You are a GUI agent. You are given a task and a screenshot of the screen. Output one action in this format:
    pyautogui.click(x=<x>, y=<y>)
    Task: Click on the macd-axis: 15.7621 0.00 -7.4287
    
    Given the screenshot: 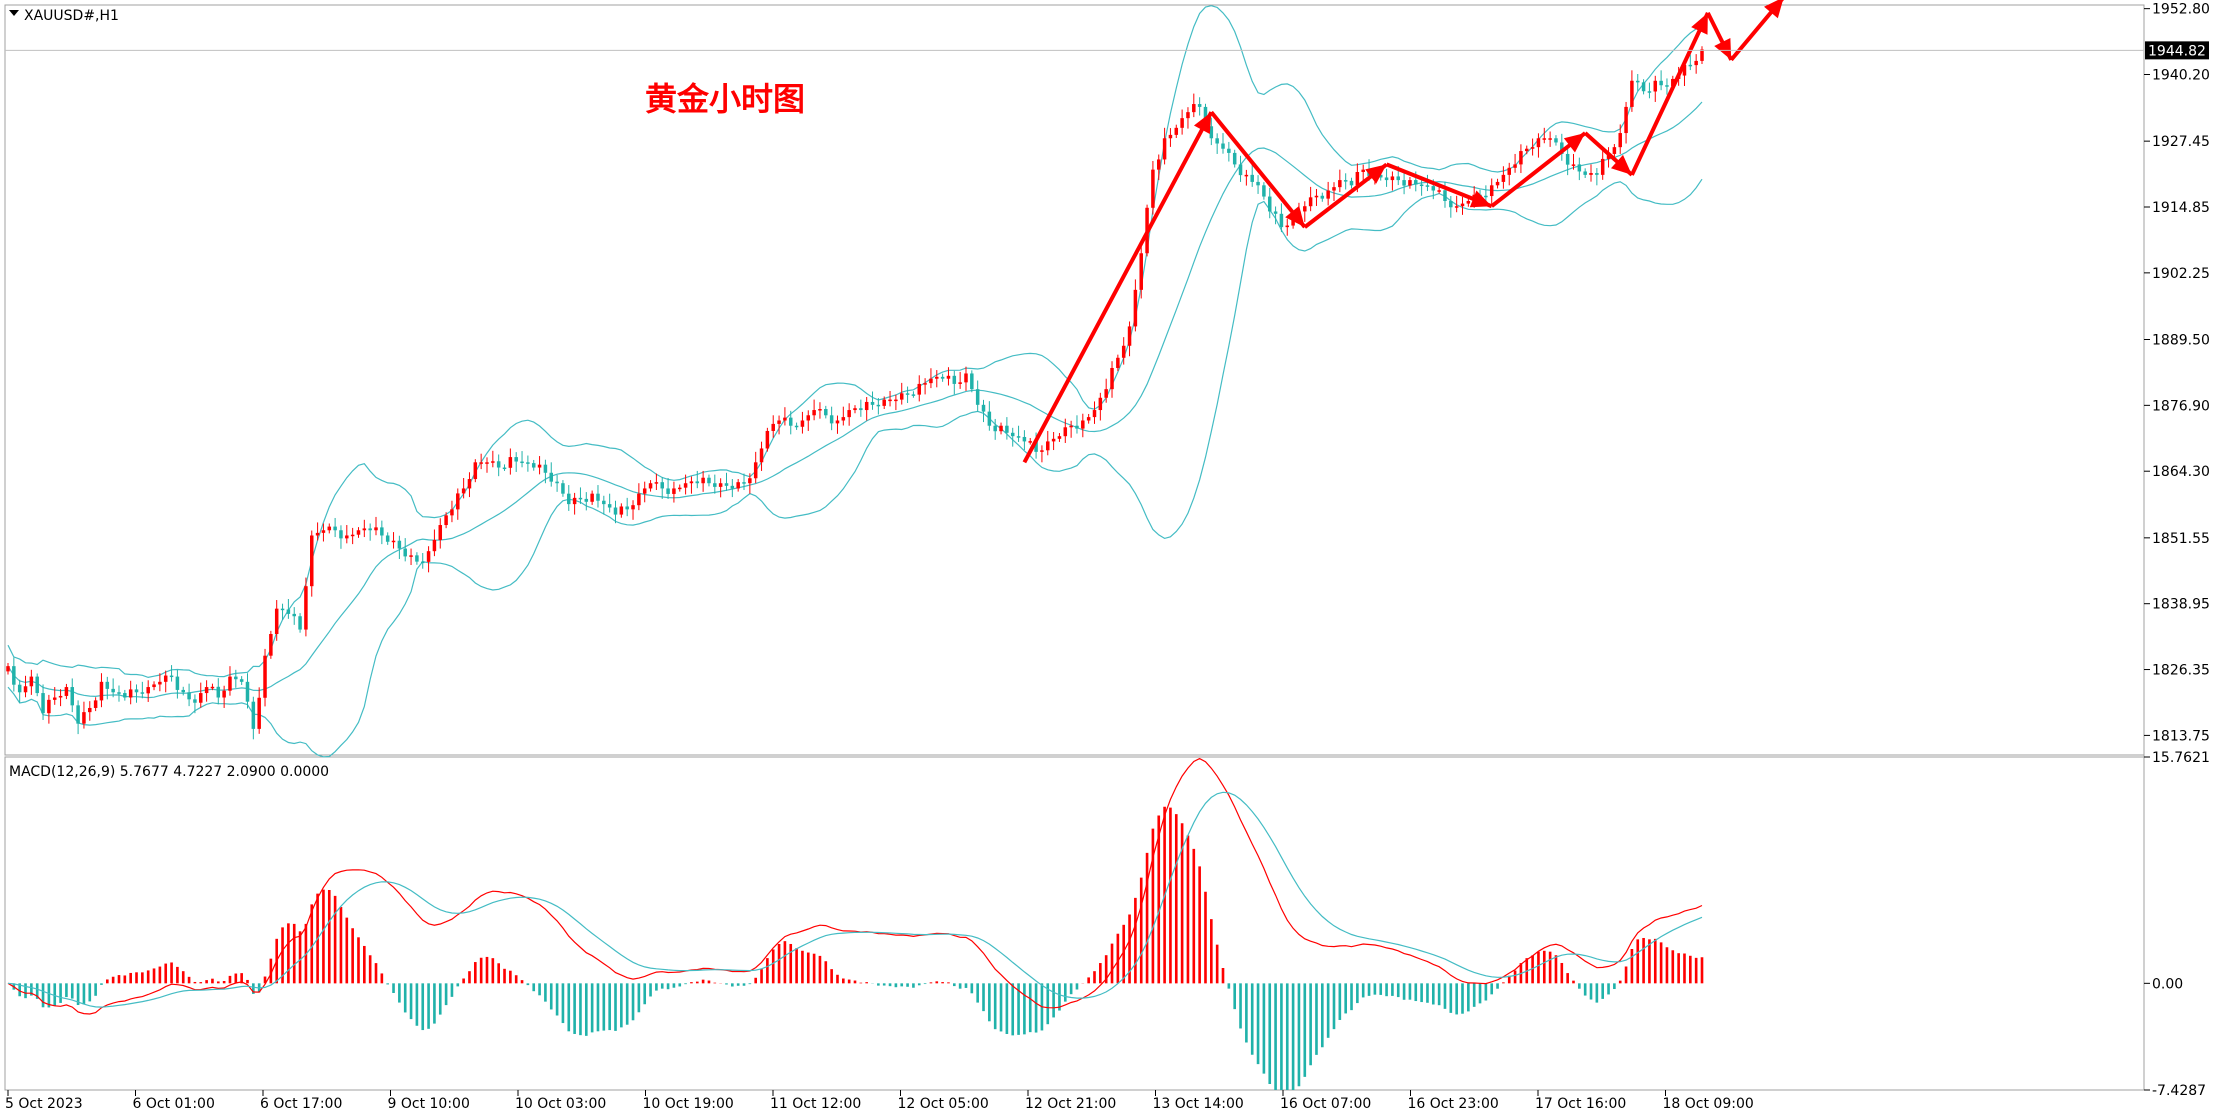 What is the action you would take?
    pyautogui.click(x=2177, y=924)
    